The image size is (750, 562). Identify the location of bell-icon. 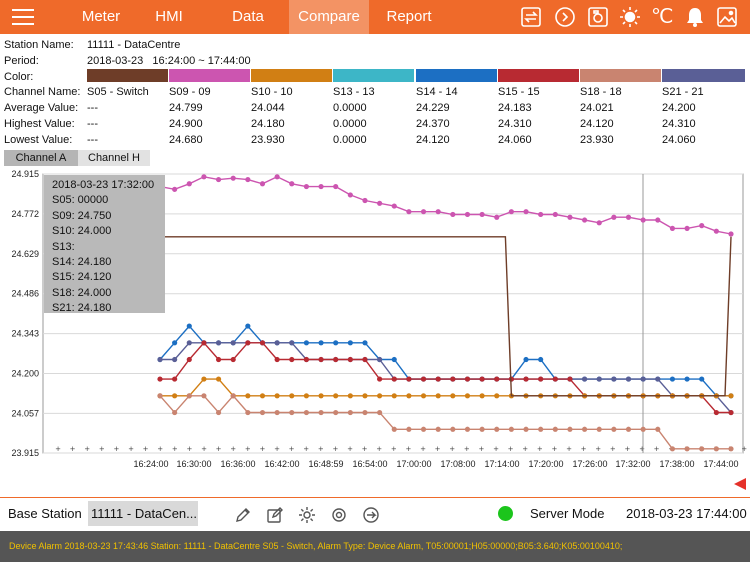
(695, 17).